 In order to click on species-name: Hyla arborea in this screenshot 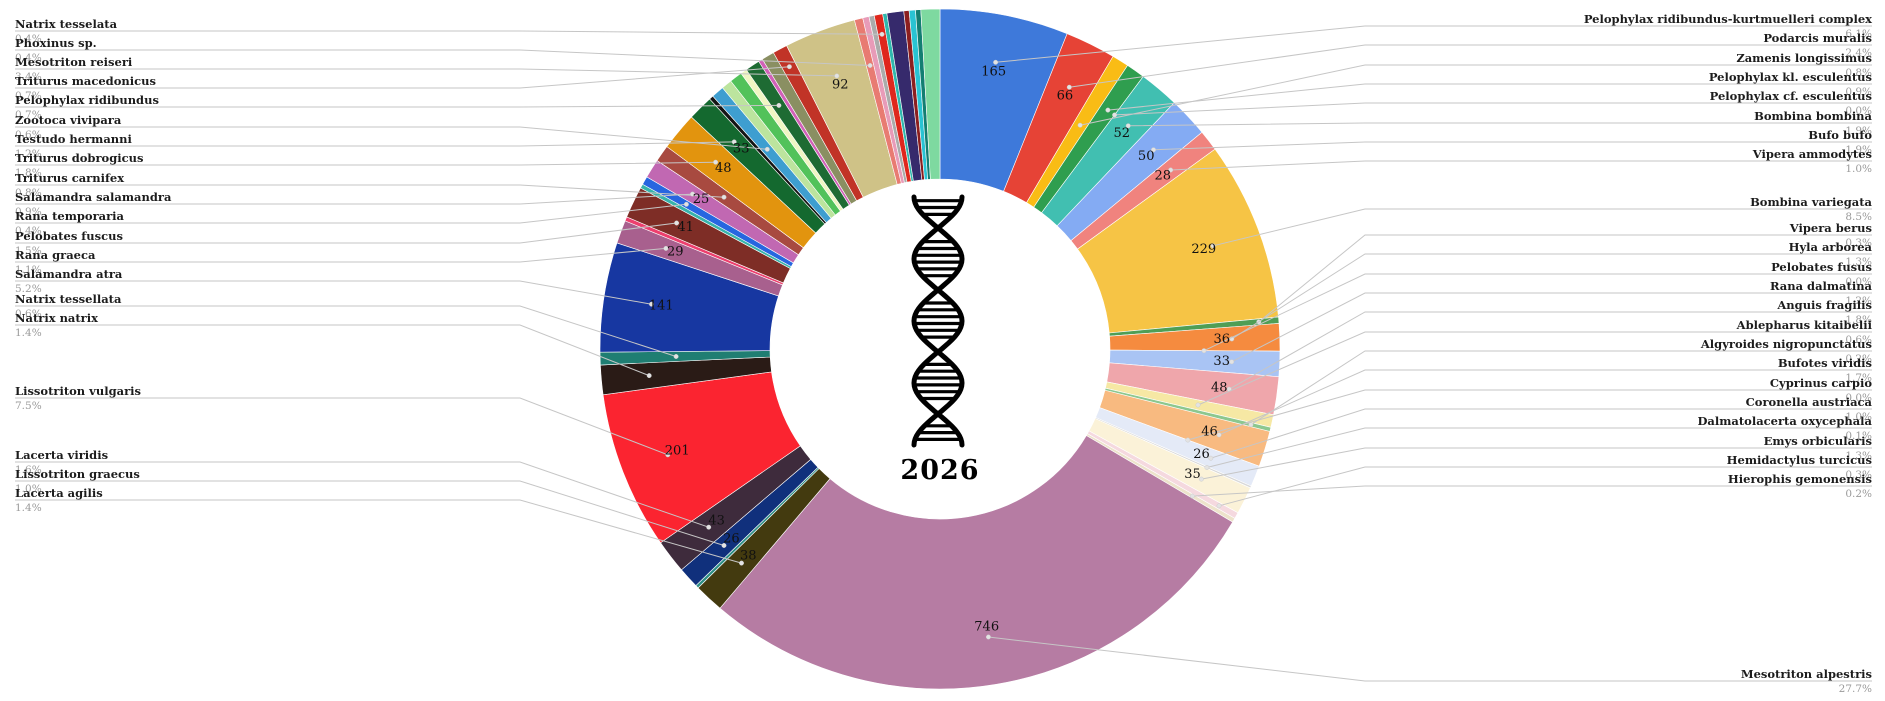, I will do `click(1830, 247)`.